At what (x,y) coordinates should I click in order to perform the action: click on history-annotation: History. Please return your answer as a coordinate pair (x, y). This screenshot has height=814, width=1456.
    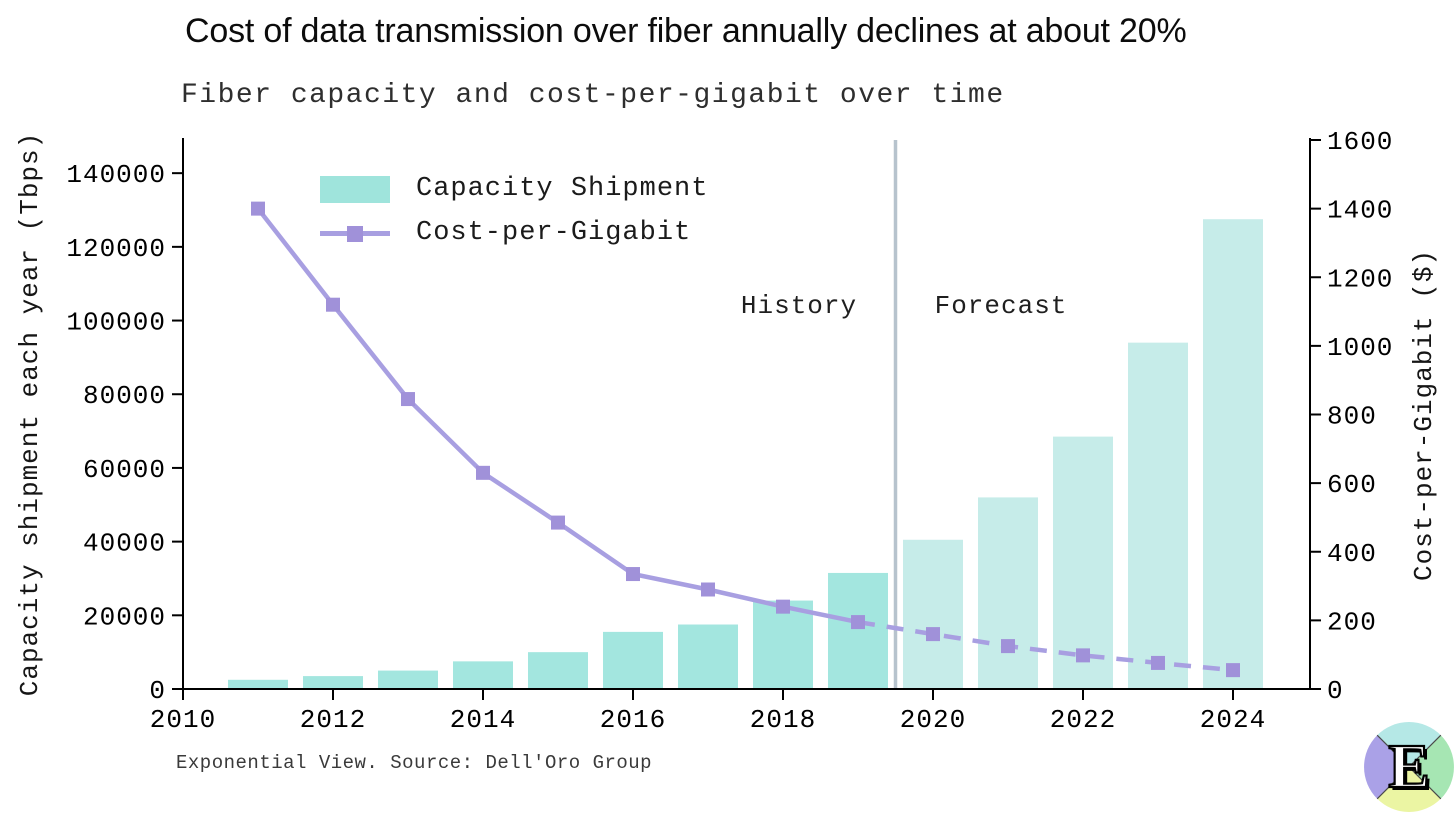
    Looking at the image, I should click on (799, 306).